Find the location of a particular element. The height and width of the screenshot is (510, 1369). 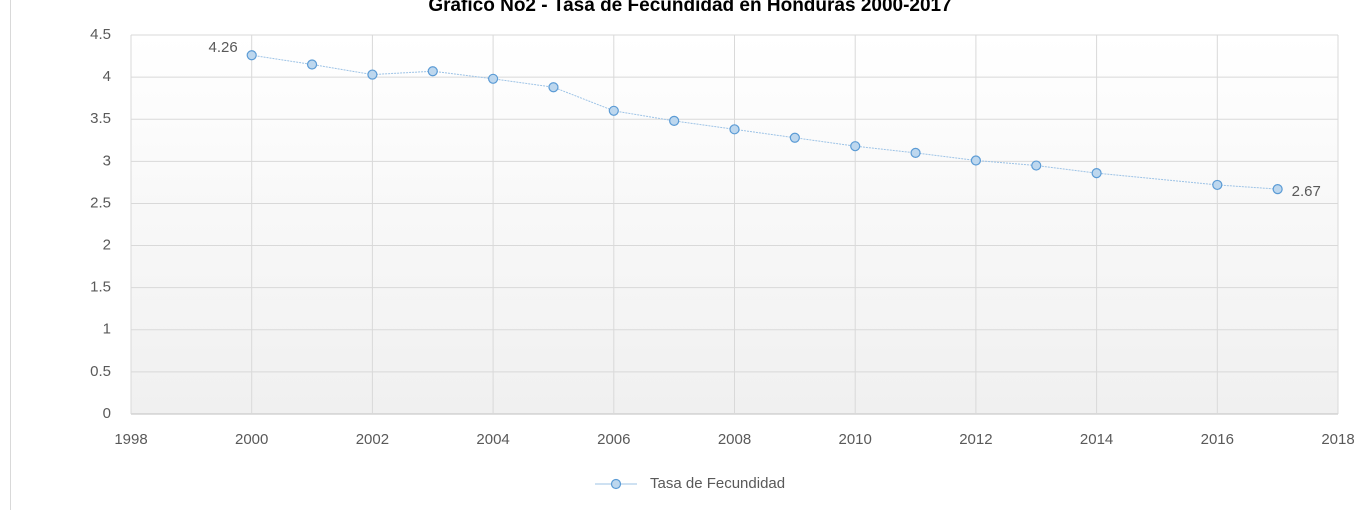

y-tick-label: 2 is located at coordinates (107, 245).